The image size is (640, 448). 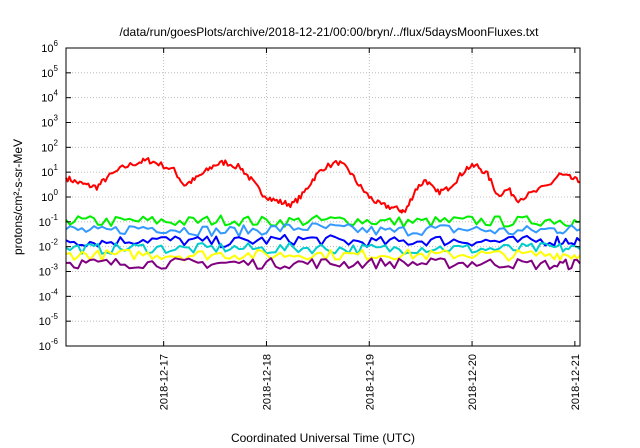 I want to click on y-tick-label: 10⁻¹, so click(x=49, y=221).